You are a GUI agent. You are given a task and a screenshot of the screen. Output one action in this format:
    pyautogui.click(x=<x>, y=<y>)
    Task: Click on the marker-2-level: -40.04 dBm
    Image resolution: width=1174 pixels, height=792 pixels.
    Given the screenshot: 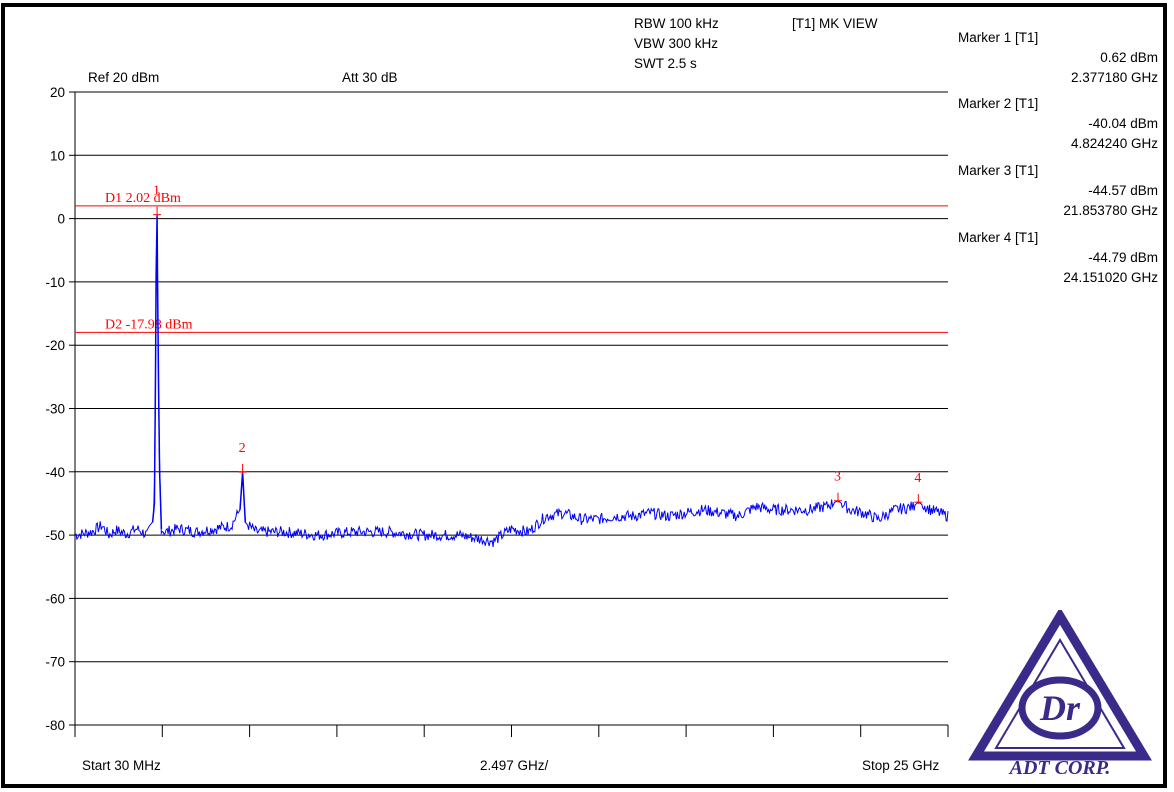 What is the action you would take?
    pyautogui.click(x=1123, y=123)
    